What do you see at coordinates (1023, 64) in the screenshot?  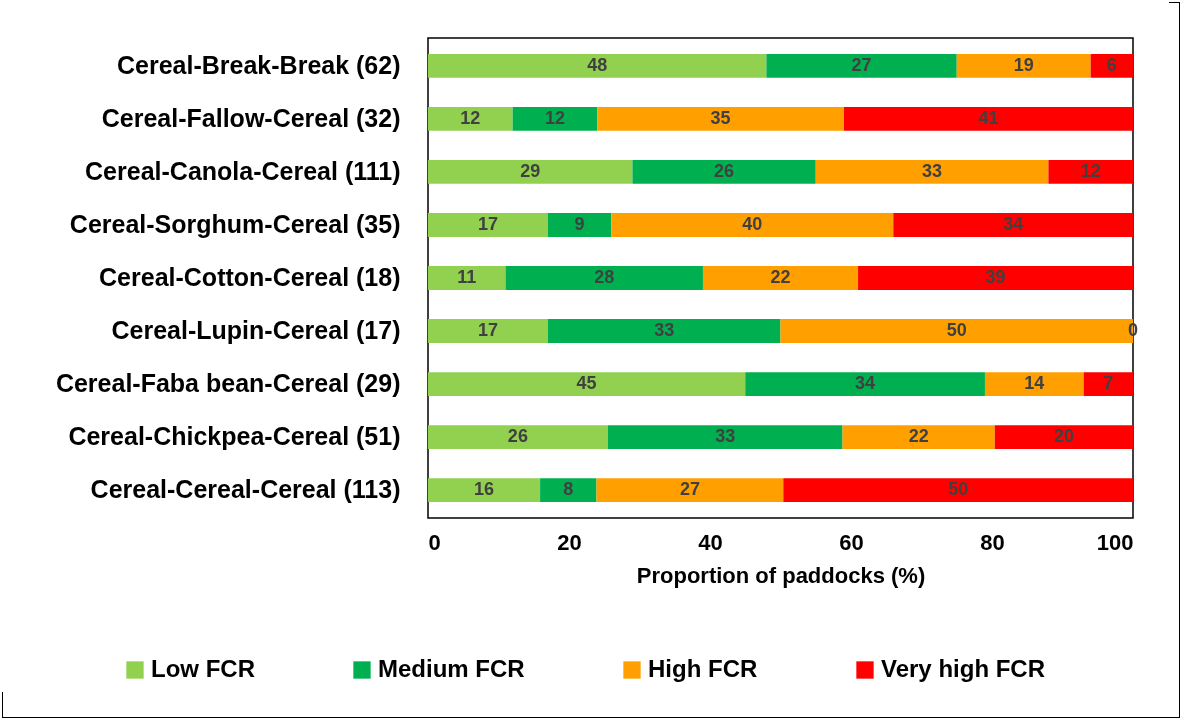 I see `data-label: 19` at bounding box center [1023, 64].